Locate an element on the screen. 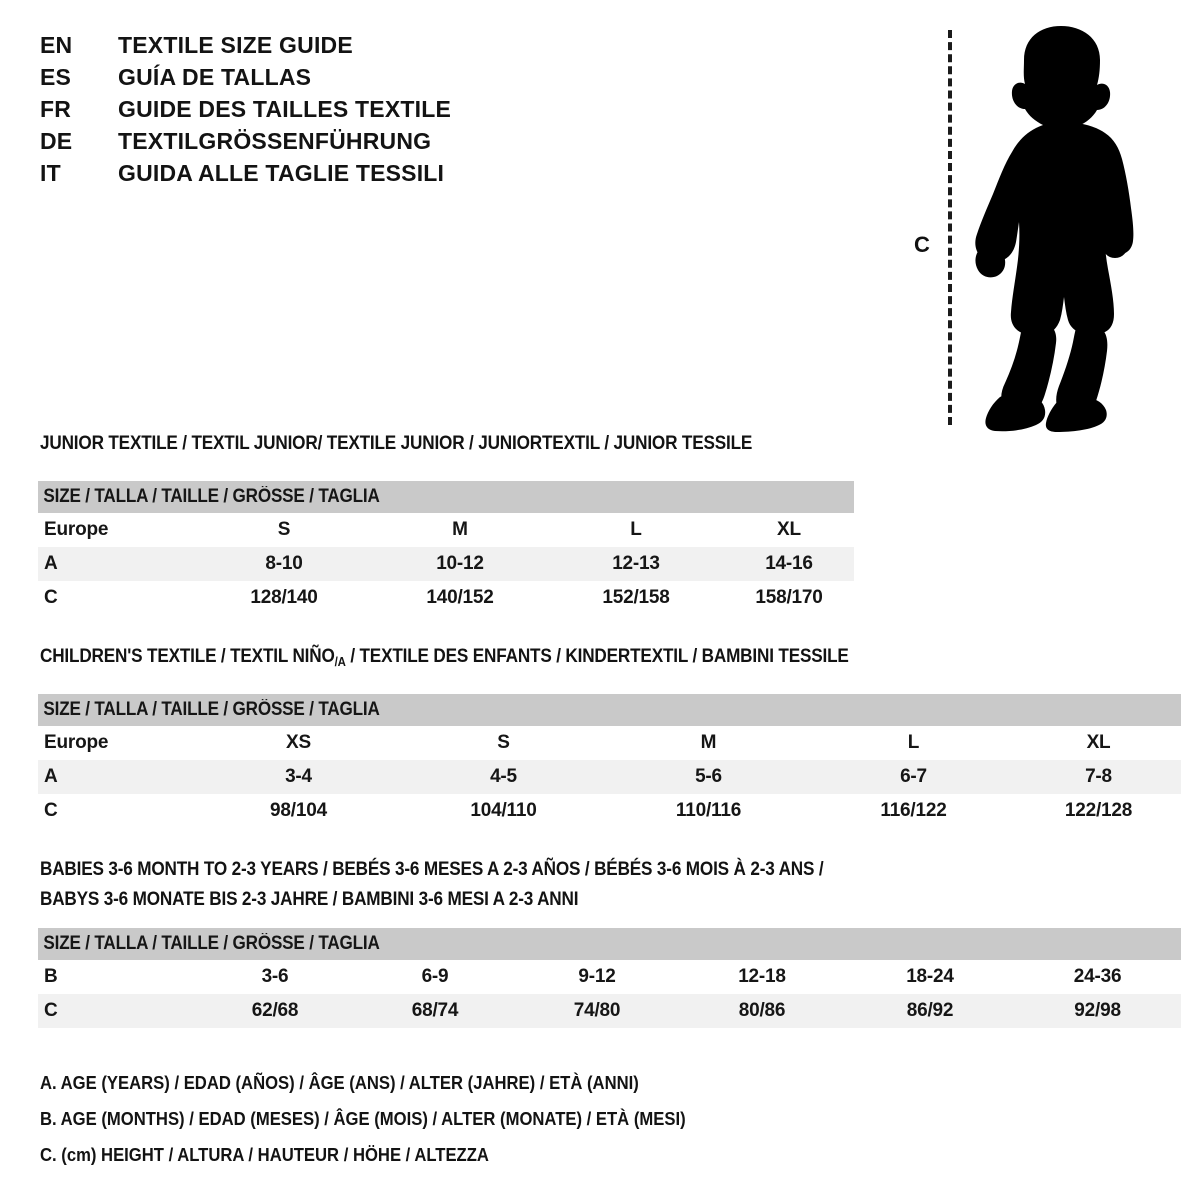 The image size is (1200, 1200). junior-c-l: 152/158 is located at coordinates (636, 598).